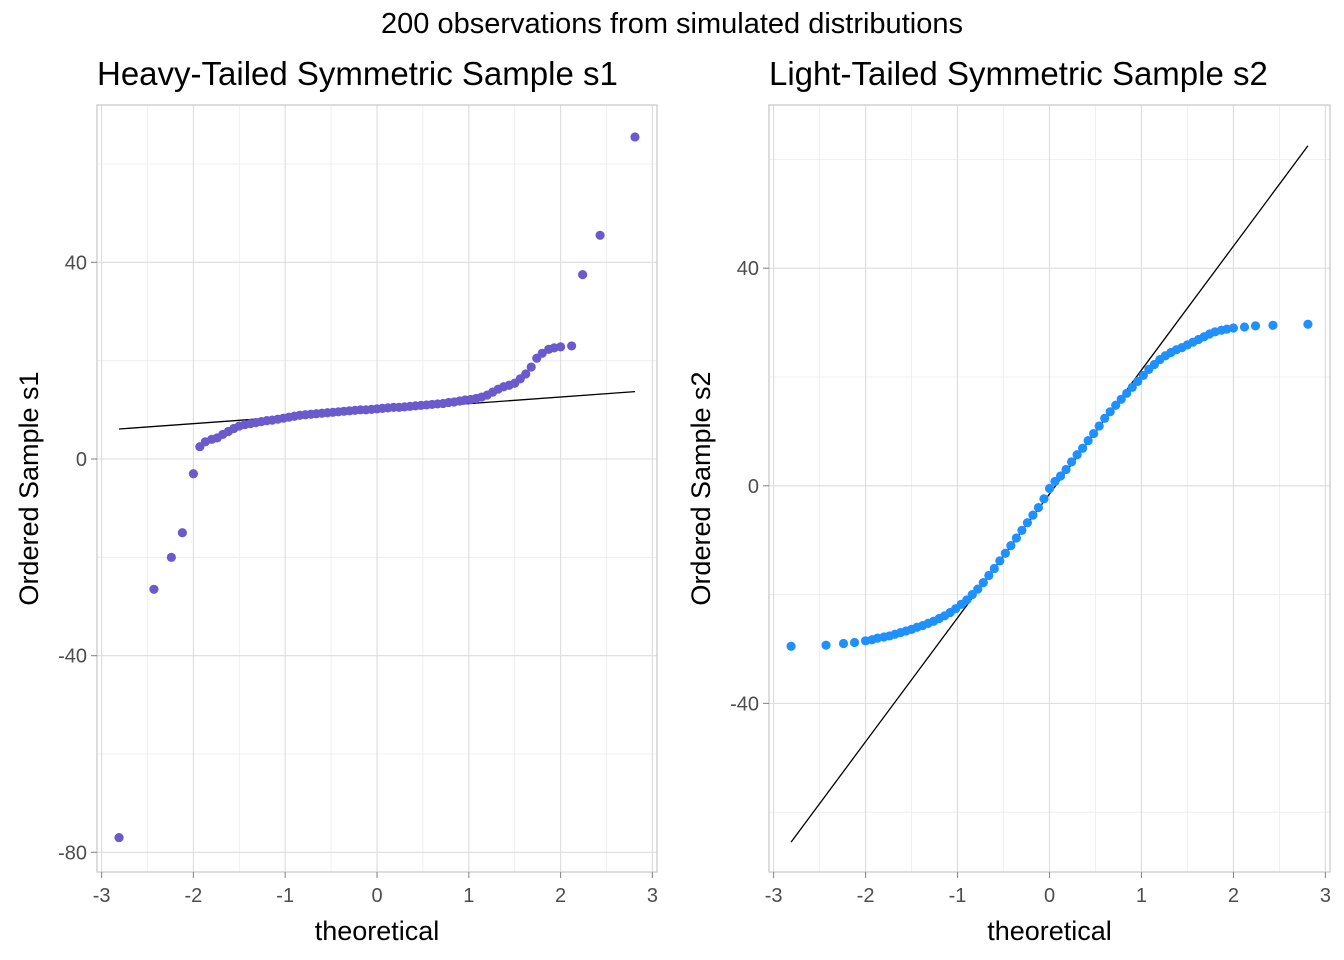 The height and width of the screenshot is (960, 1344). I want to click on y-tick-label: -80, so click(72, 853).